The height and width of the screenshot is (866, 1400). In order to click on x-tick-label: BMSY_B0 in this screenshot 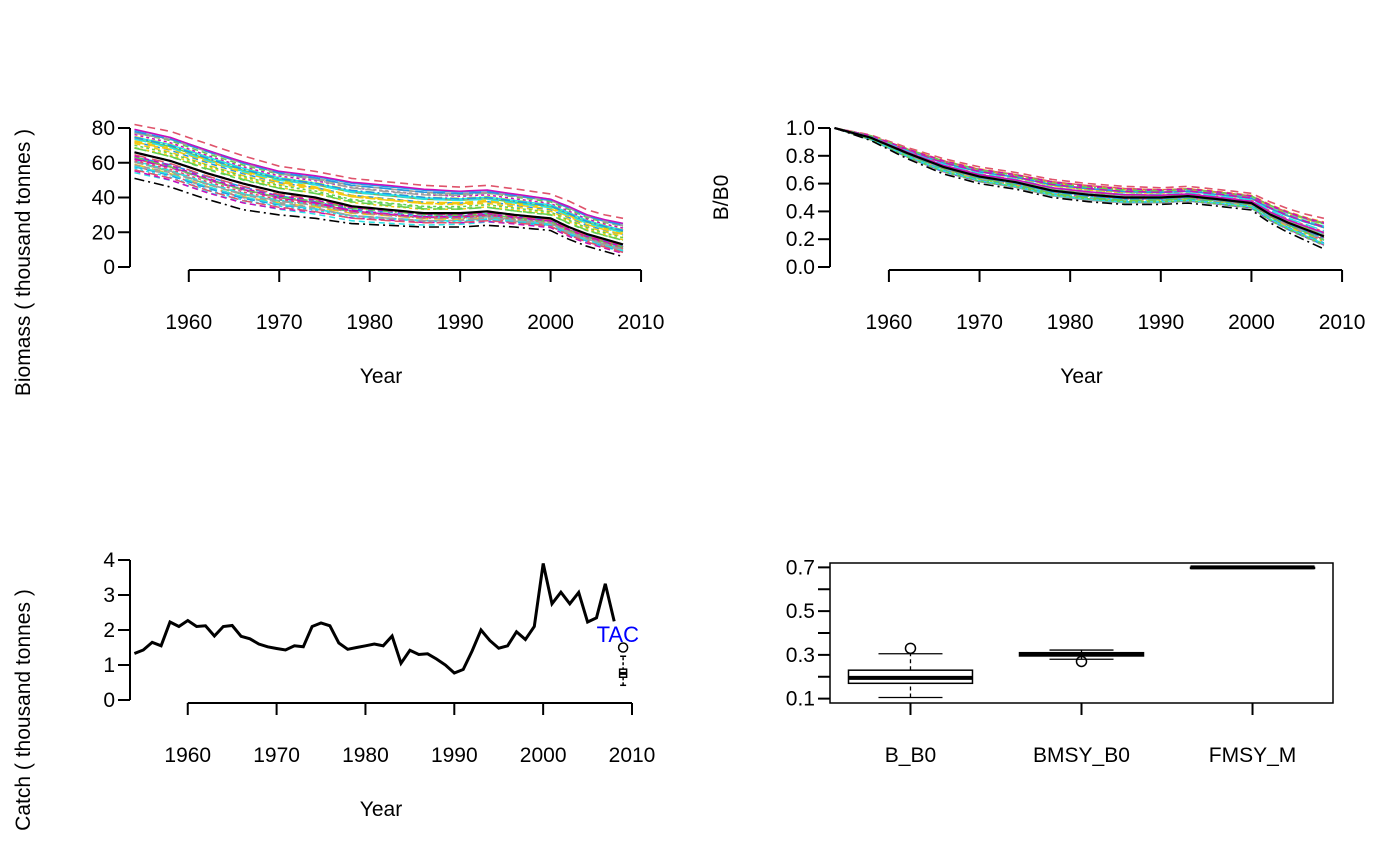, I will do `click(1081, 755)`.